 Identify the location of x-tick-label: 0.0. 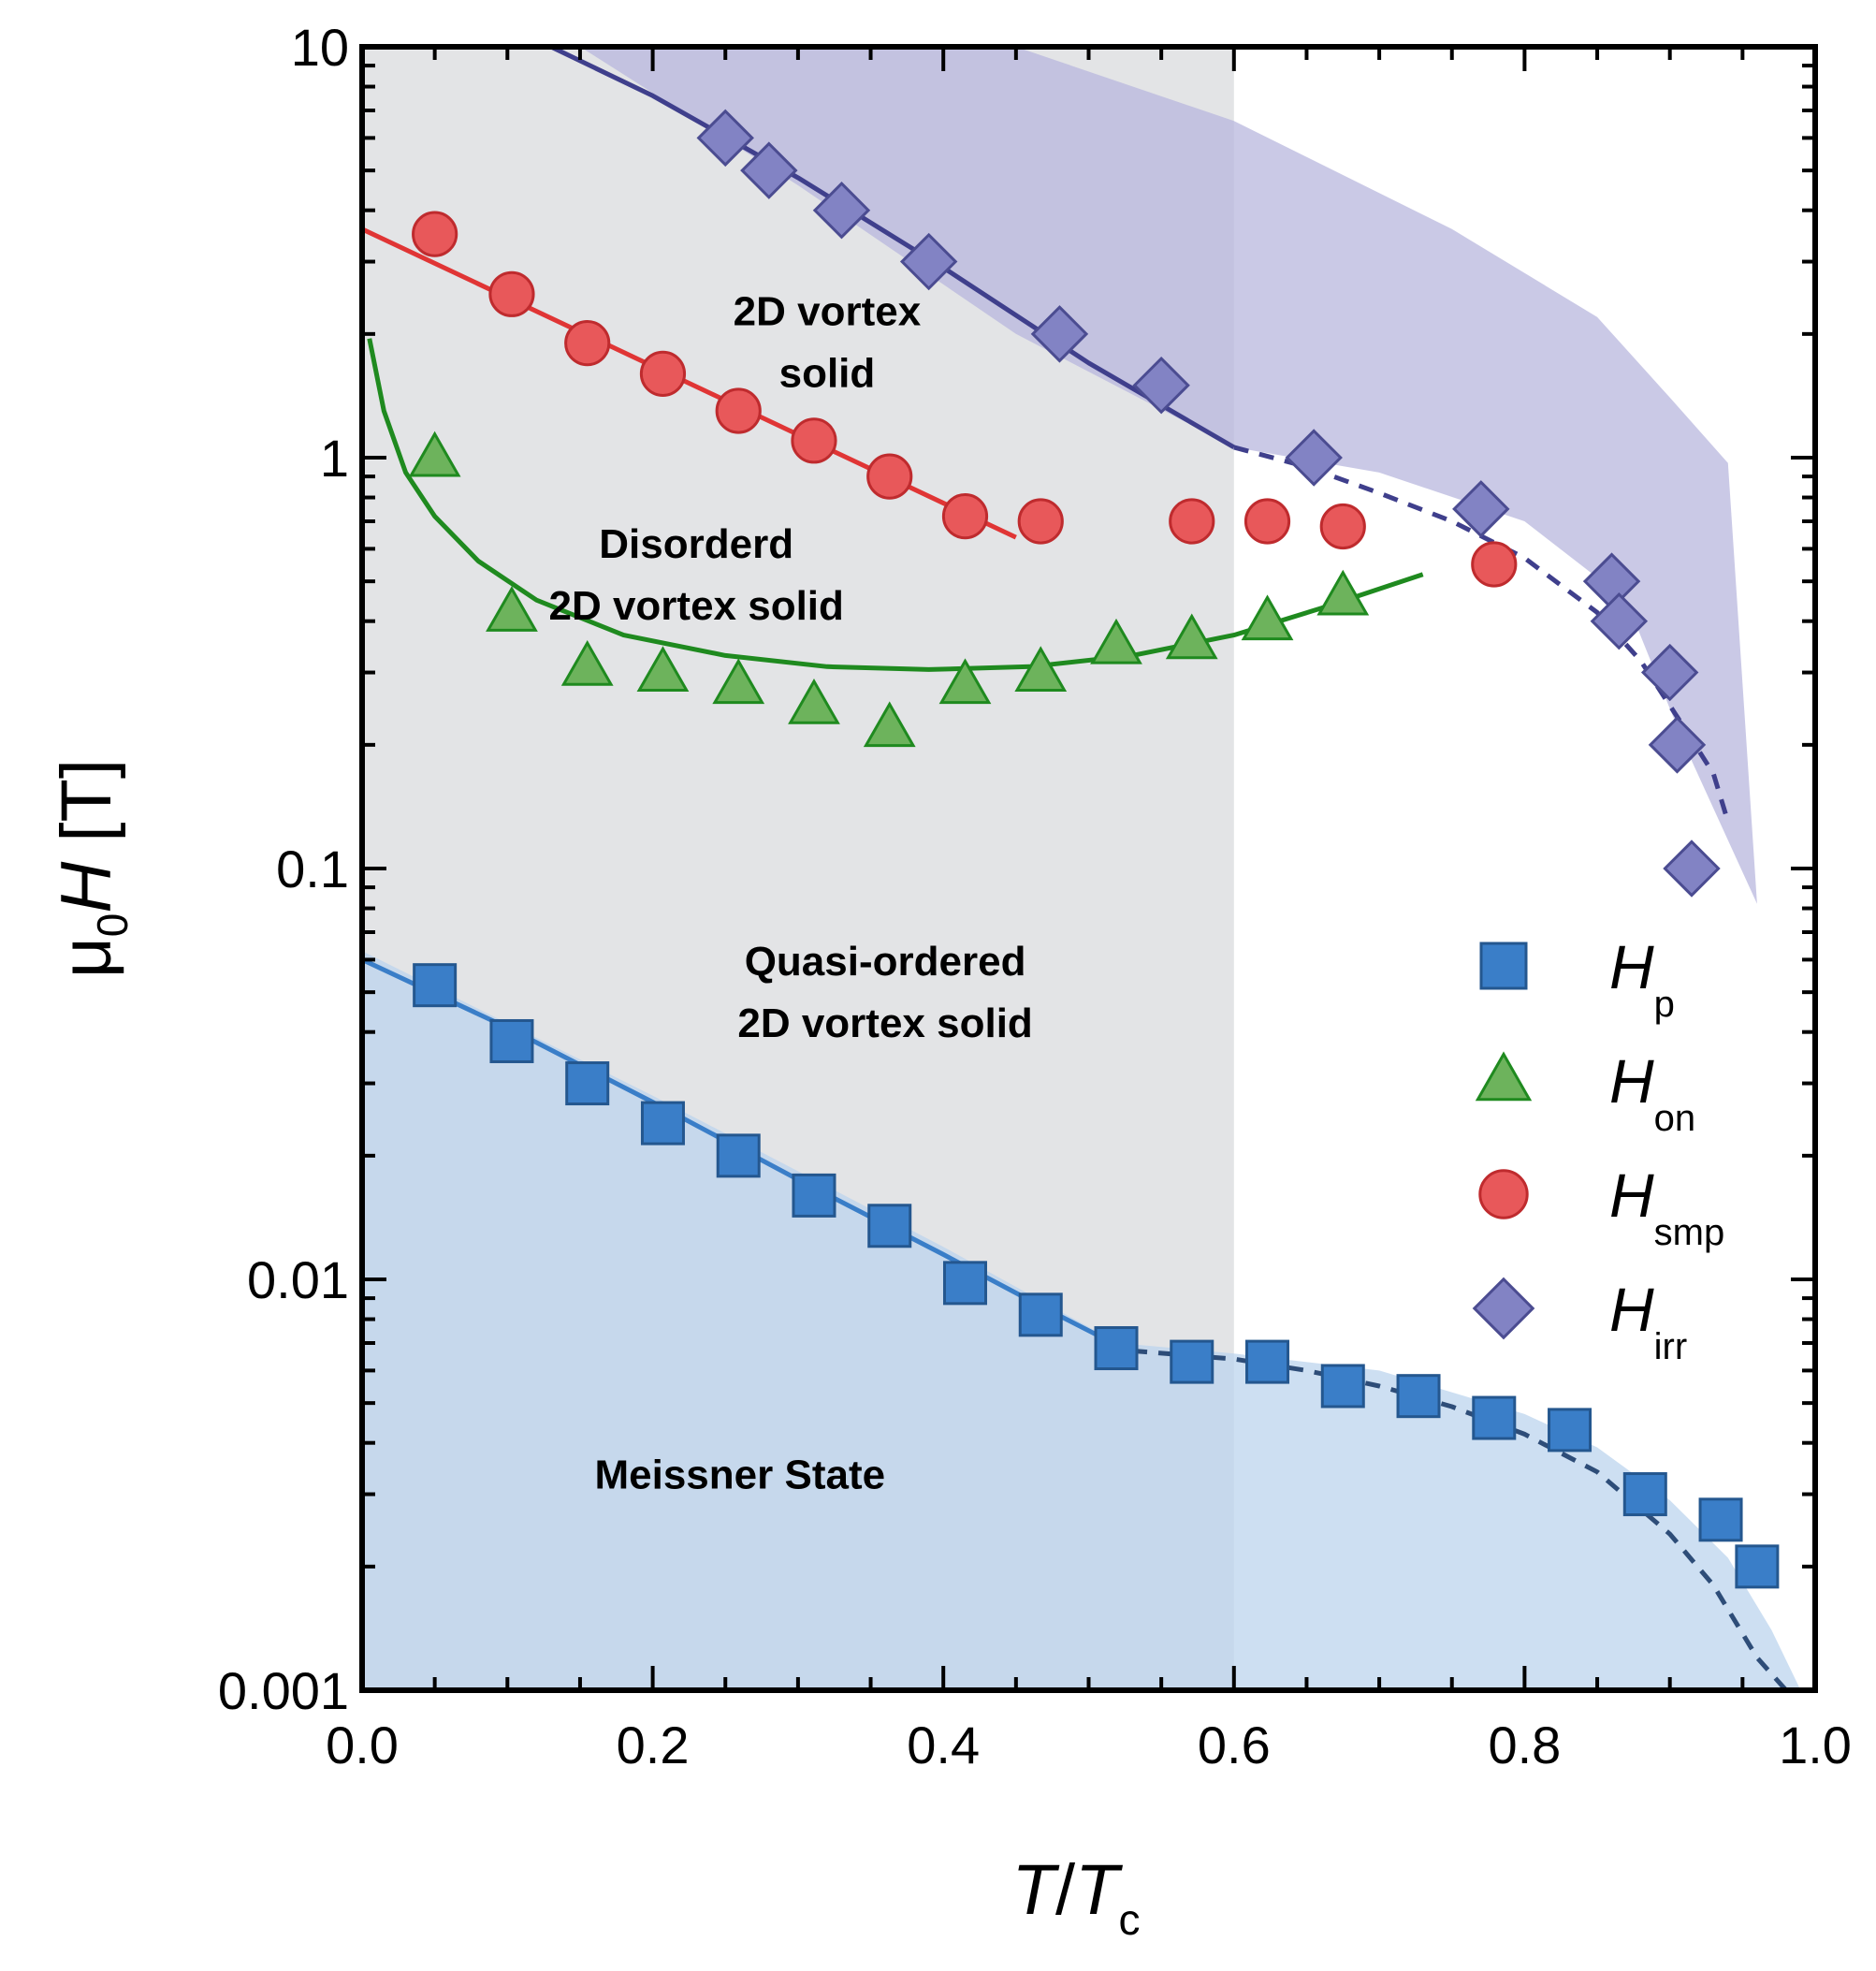
(362, 1745).